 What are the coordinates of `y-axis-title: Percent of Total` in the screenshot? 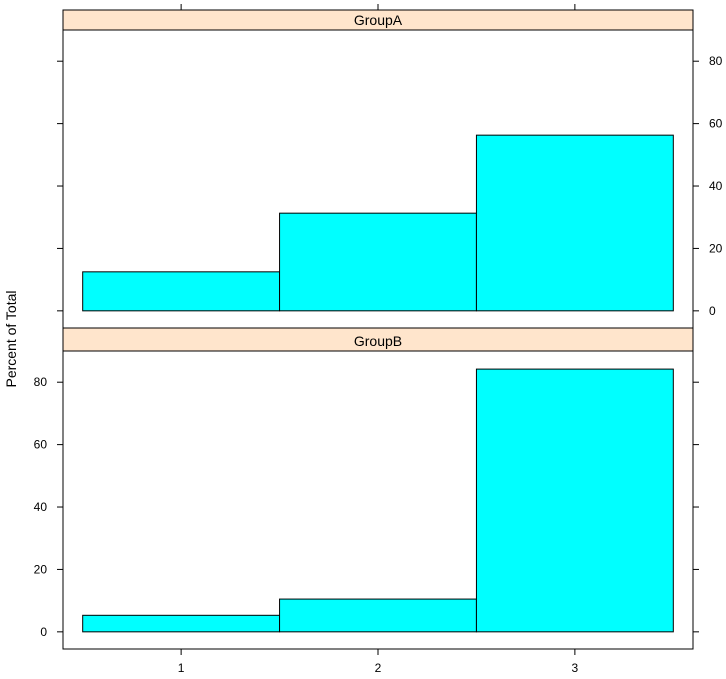 It's located at (11, 338).